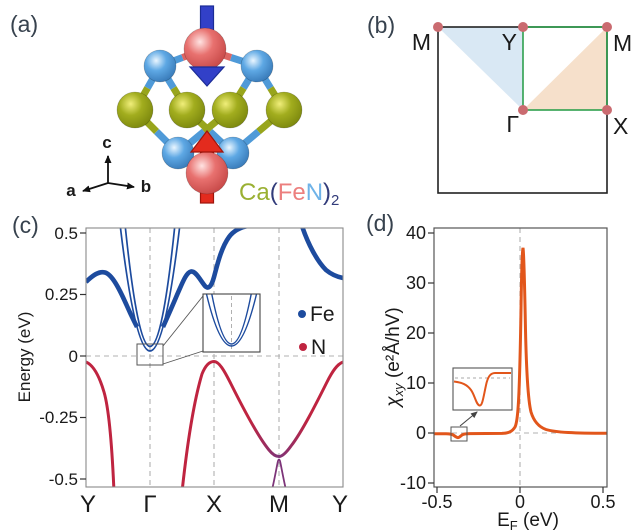  I want to click on ytick-c-1: 0.25, so click(61, 294).